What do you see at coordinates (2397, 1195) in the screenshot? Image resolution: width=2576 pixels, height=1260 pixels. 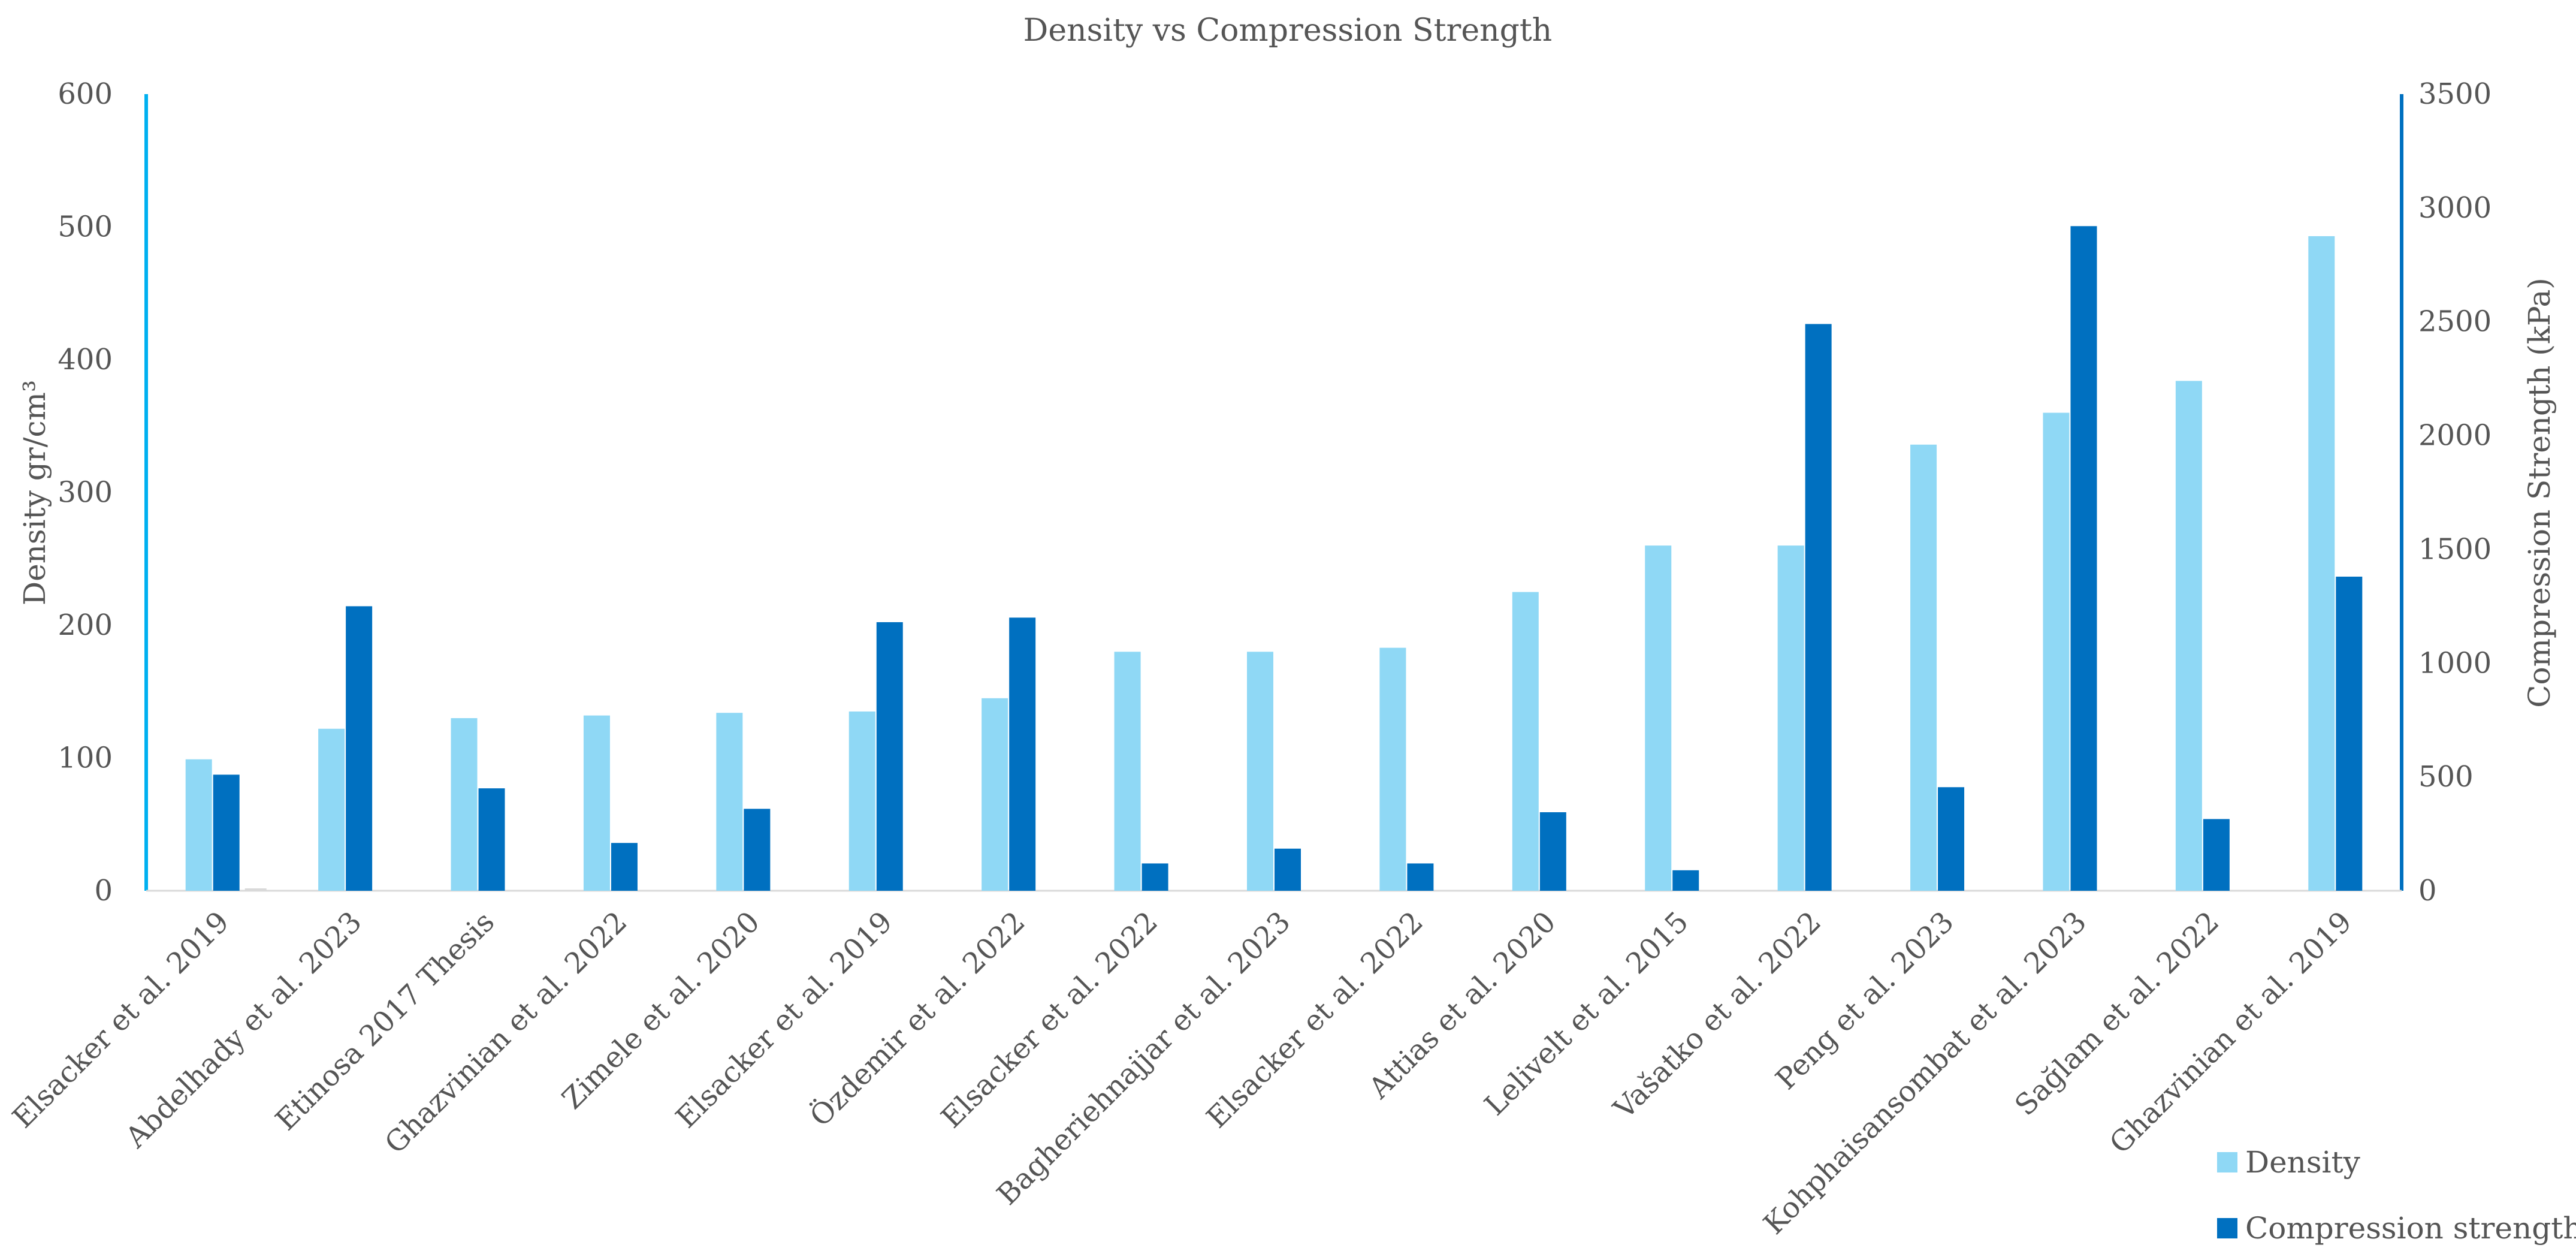 I see `legend: Density Compression strength` at bounding box center [2397, 1195].